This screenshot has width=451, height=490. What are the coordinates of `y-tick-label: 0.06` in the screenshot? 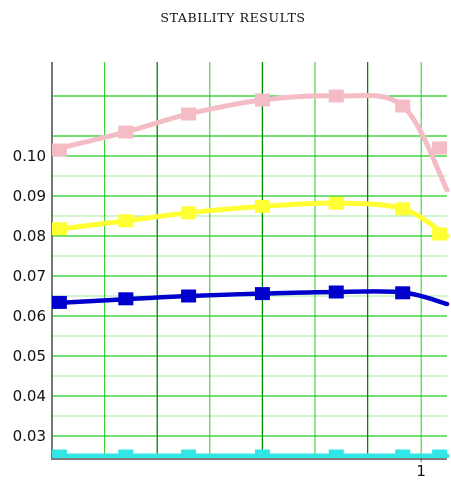 It's located at (29, 316).